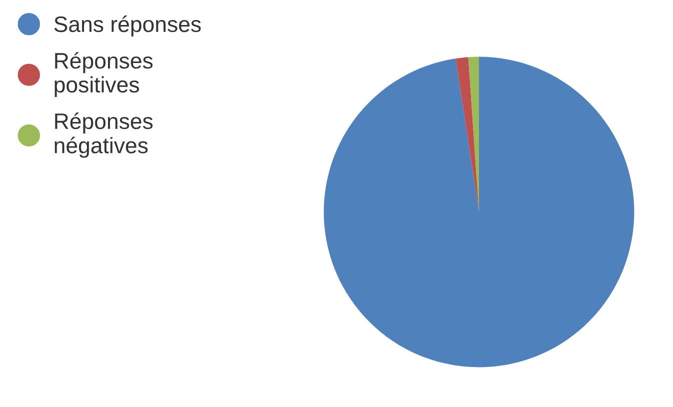 Image resolution: width=673 pixels, height=407 pixels. I want to click on legend-label: Réponses négatives, so click(103, 135).